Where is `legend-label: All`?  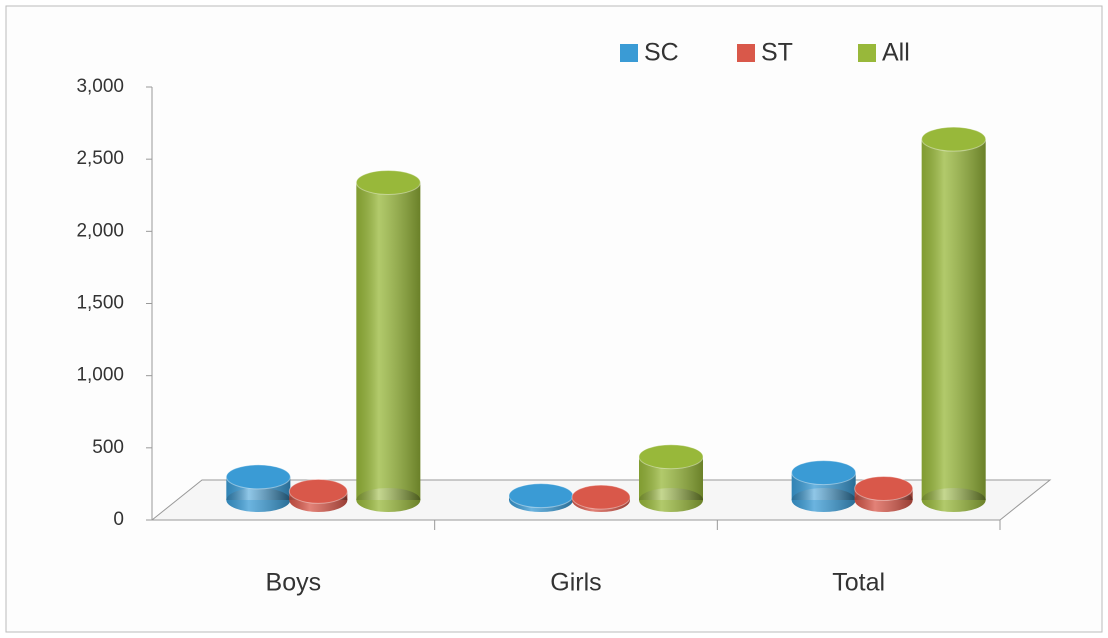
legend-label: All is located at coordinates (896, 53).